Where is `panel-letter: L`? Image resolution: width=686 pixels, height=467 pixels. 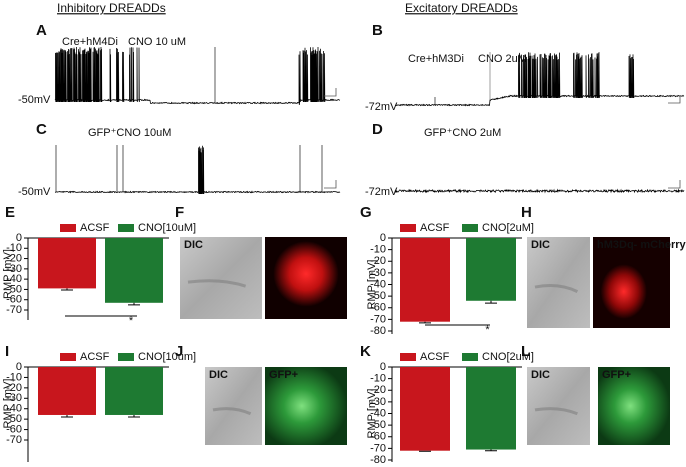 panel-letter: L is located at coordinates (525, 351).